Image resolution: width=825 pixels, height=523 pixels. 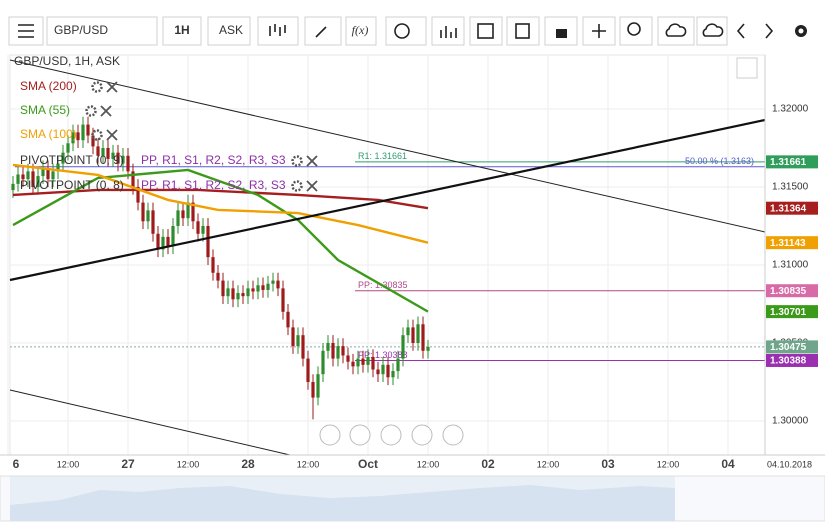 I want to click on indicator-button, so click(x=448, y=31).